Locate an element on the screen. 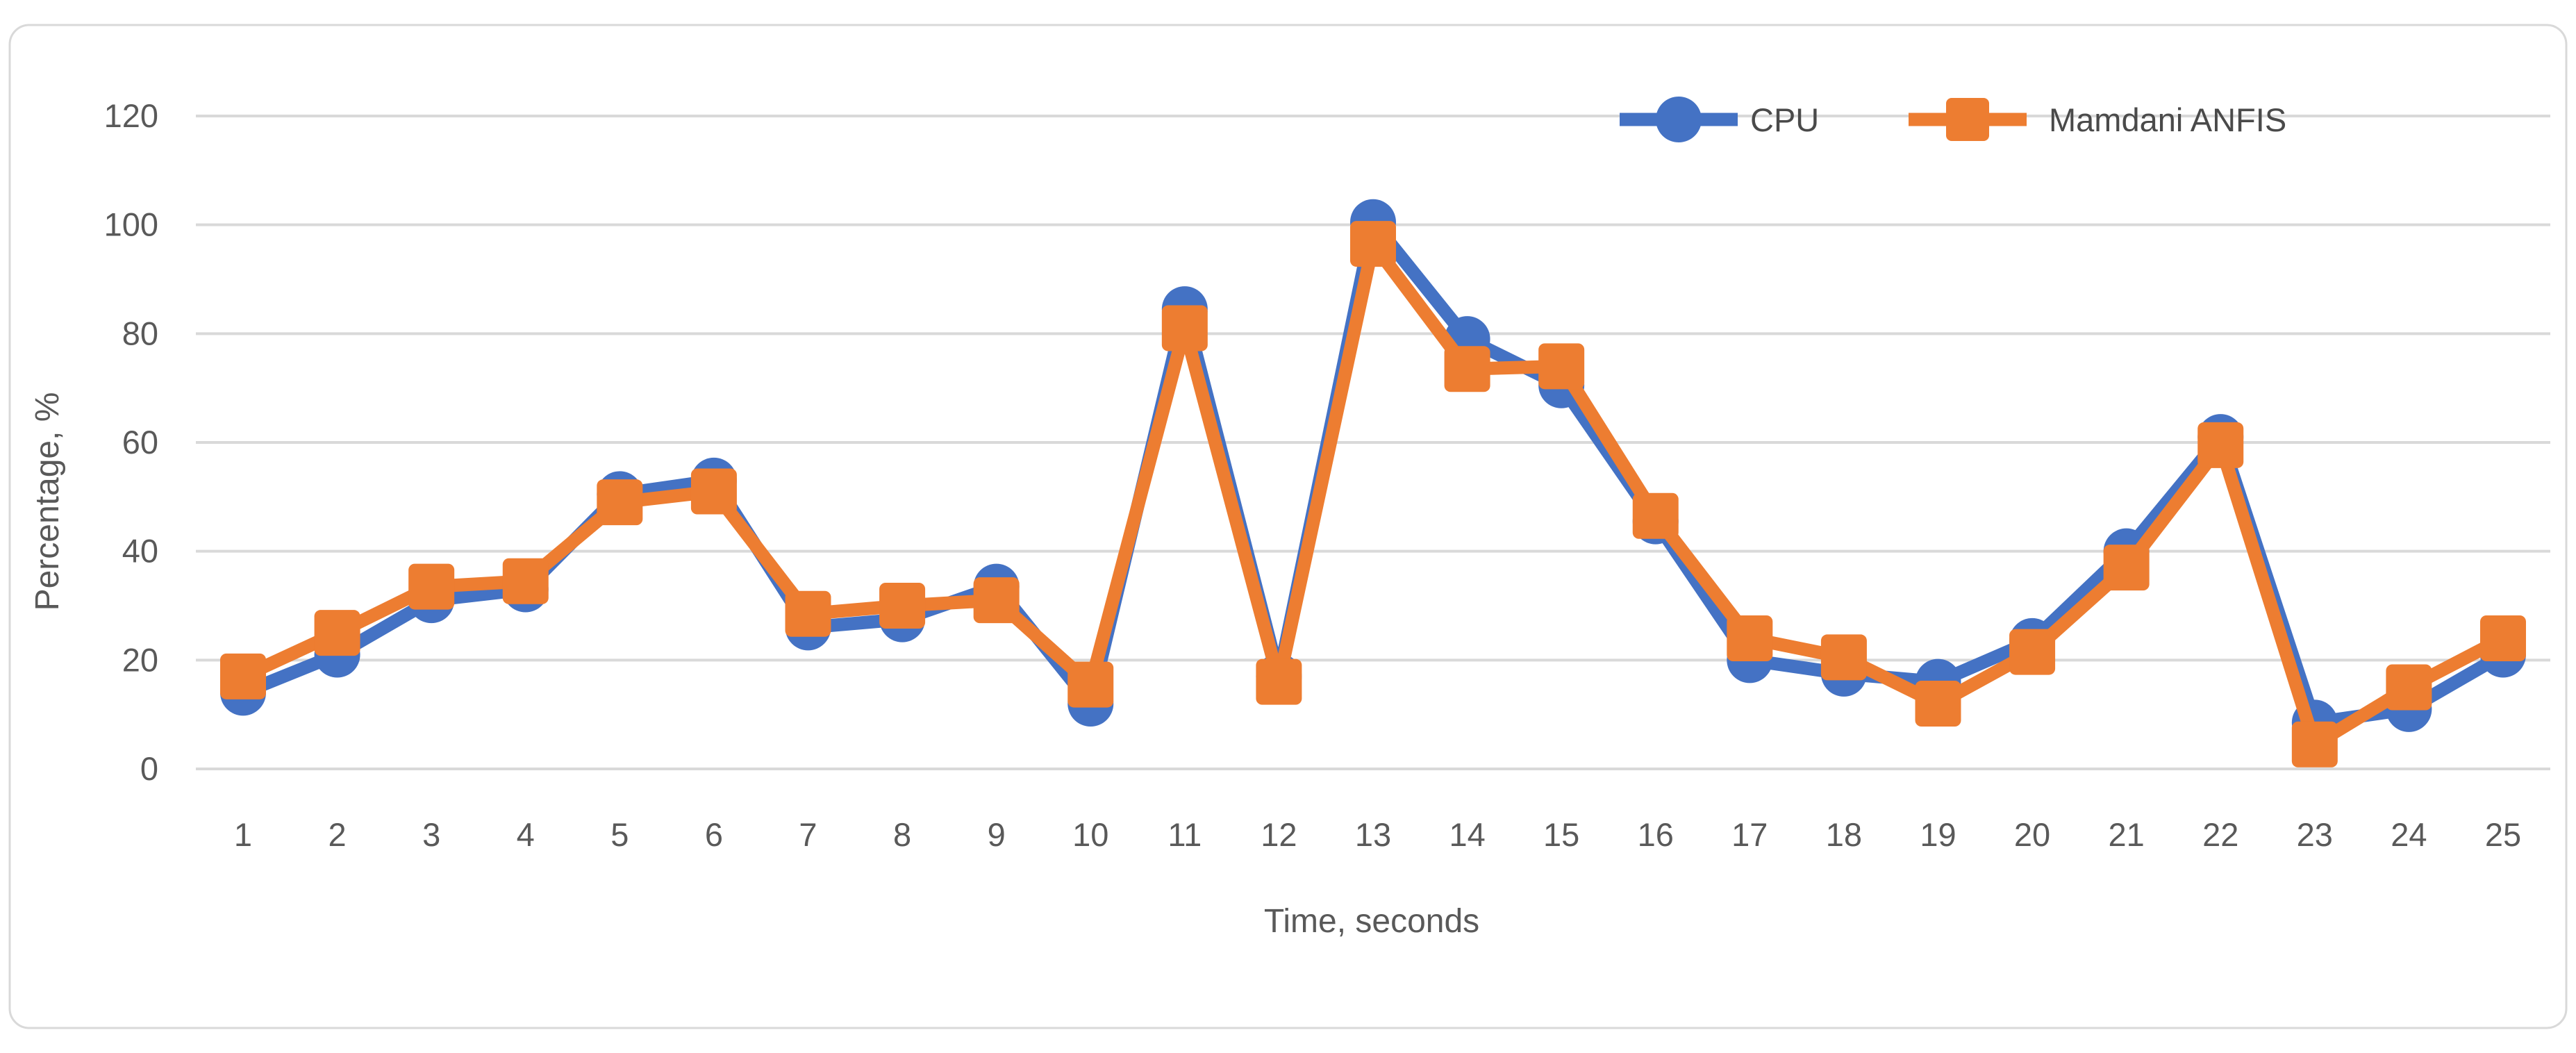 The width and height of the screenshot is (2576, 1053). x-tick-label: 15 is located at coordinates (1561, 834).